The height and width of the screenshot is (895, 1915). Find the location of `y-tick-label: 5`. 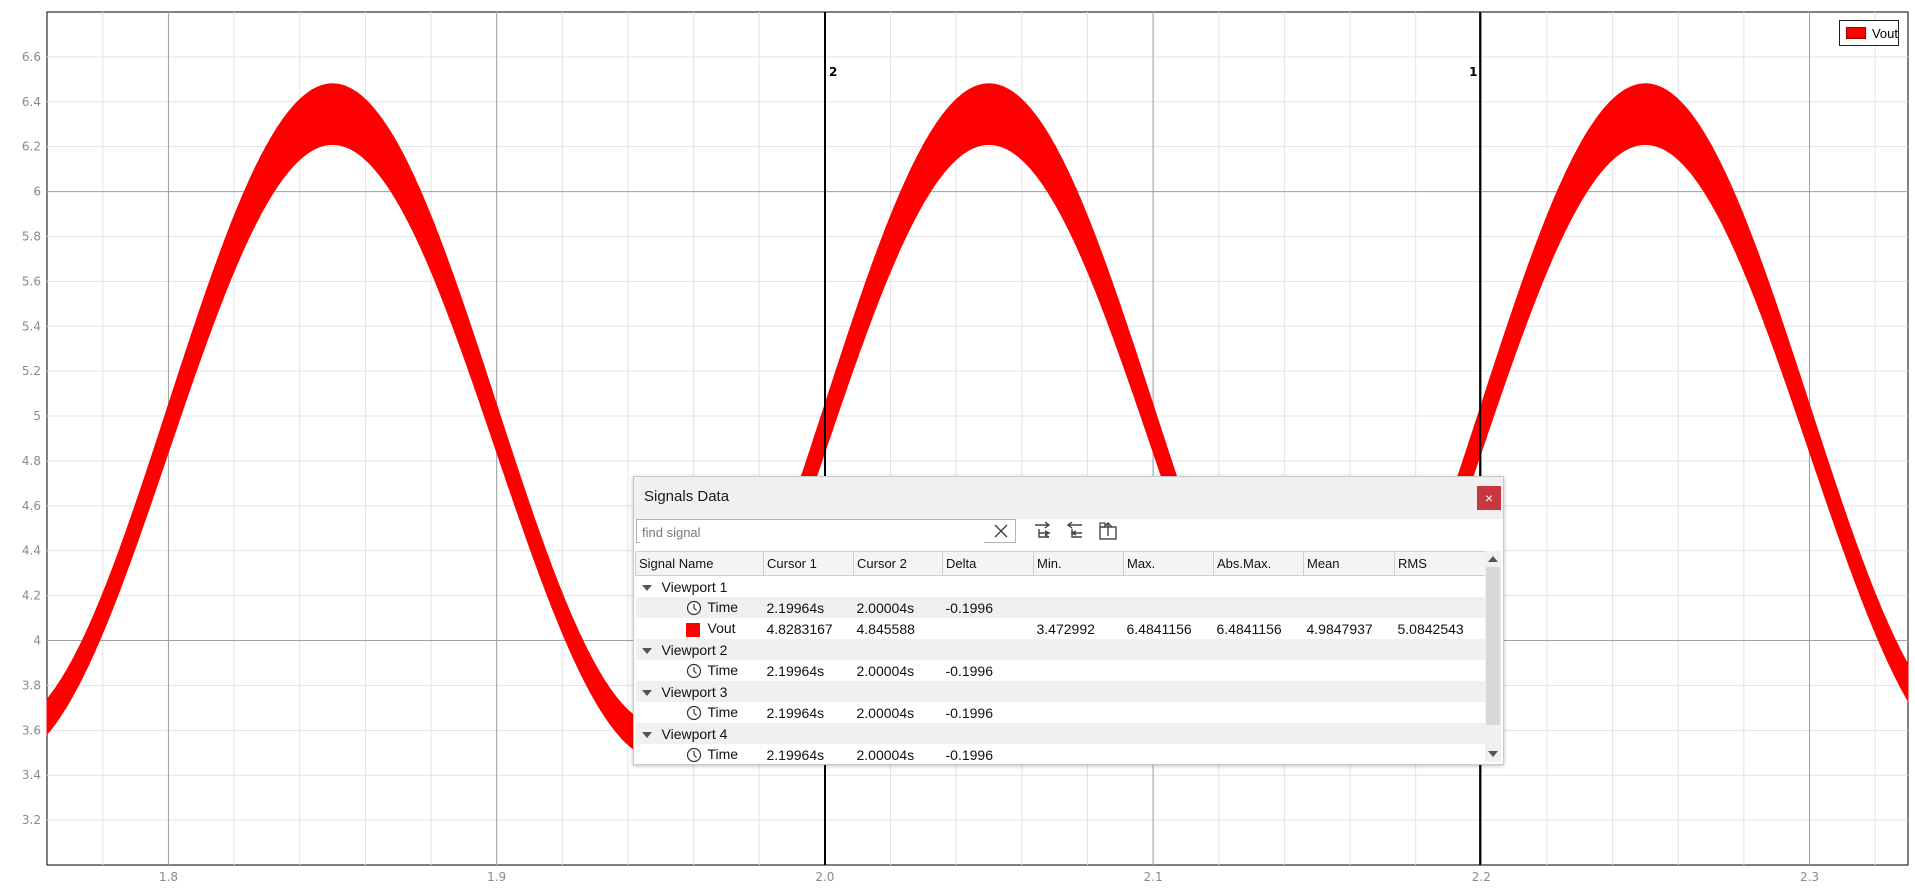

y-tick-label: 5 is located at coordinates (37, 416).